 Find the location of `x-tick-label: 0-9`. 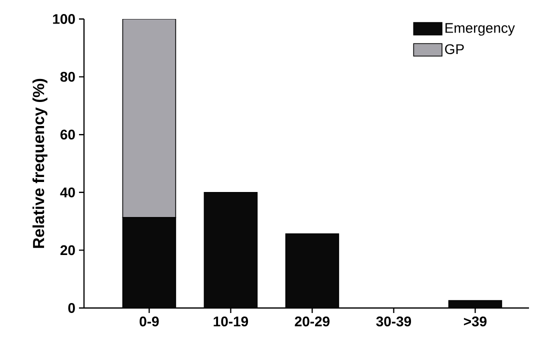

x-tick-label: 0-9 is located at coordinates (149, 321).